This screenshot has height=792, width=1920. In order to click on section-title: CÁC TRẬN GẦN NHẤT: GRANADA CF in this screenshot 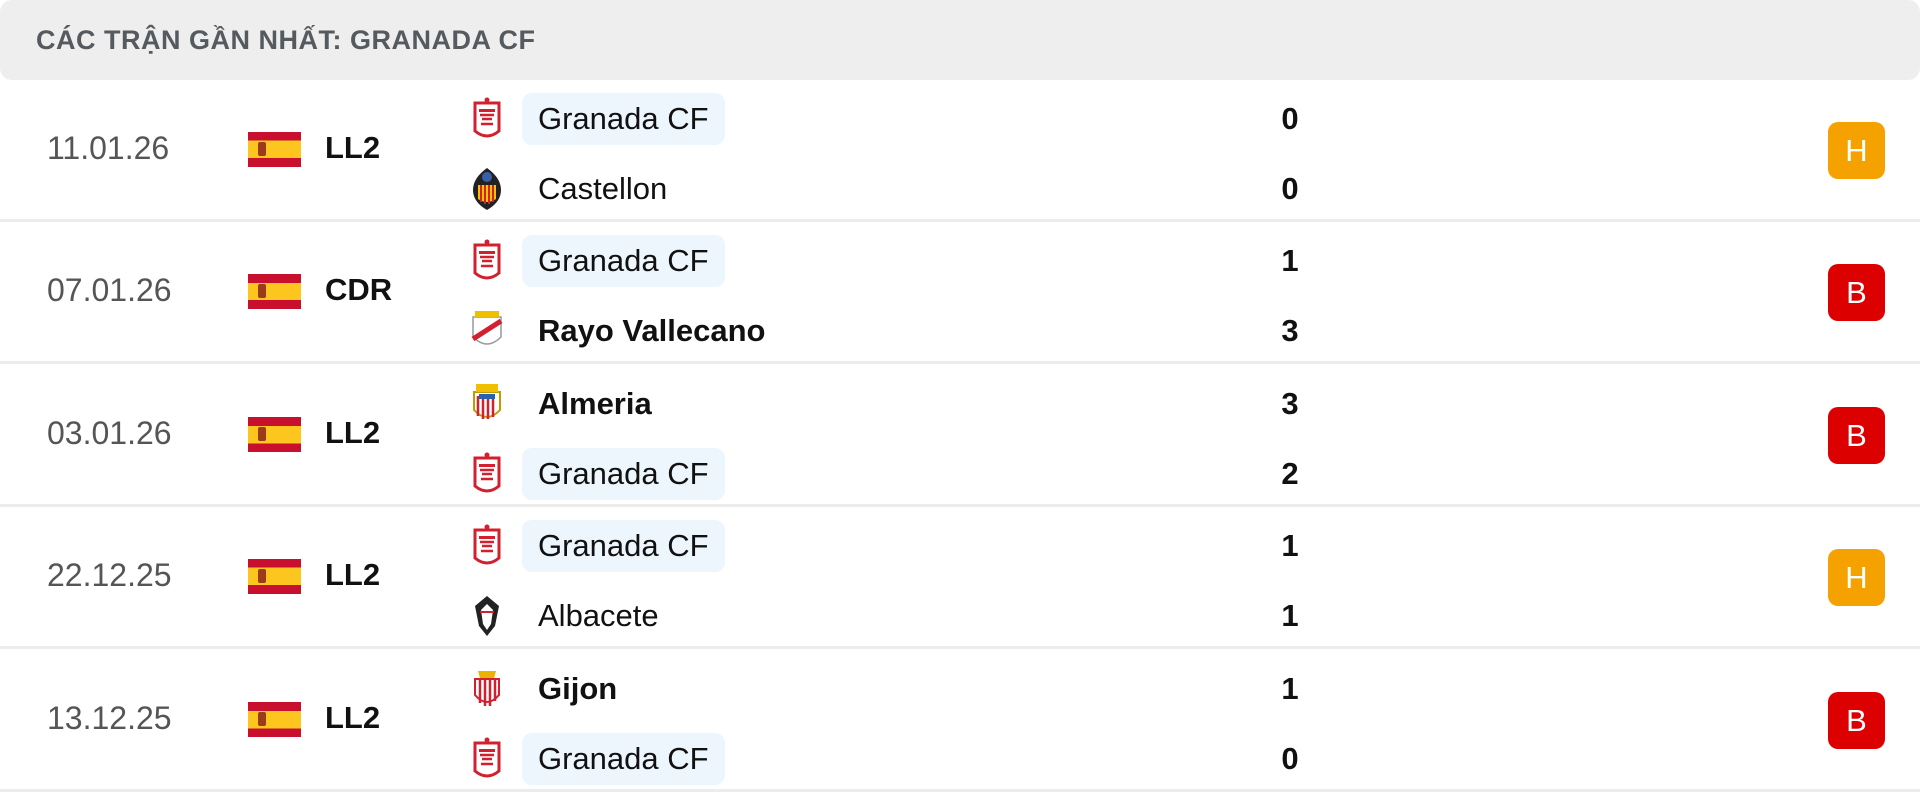, I will do `click(286, 40)`.